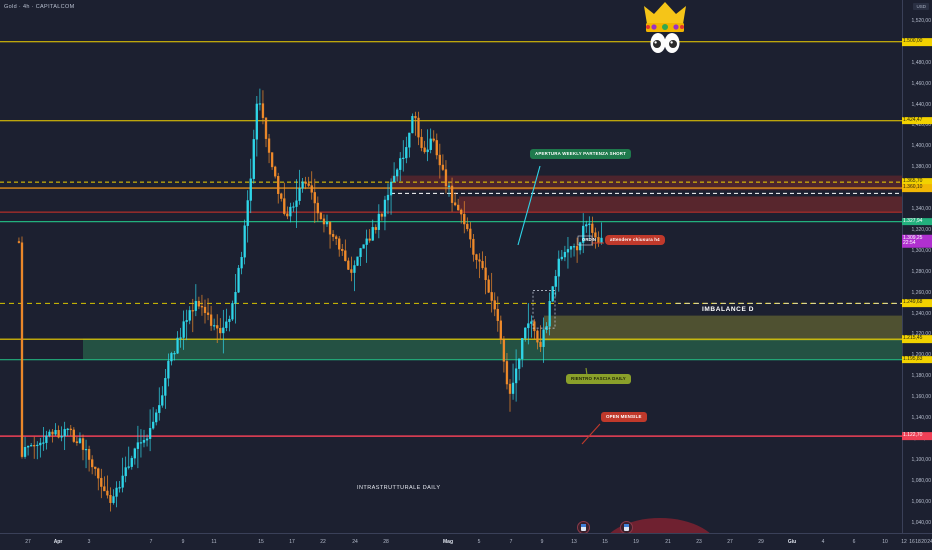  I want to click on price-tick: 1,080,00, so click(921, 480).